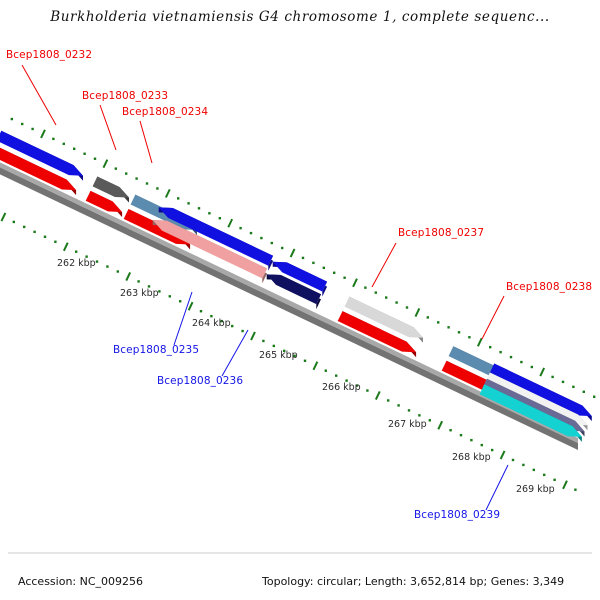 This screenshot has width=600, height=600. Describe the element at coordinates (441, 233) in the screenshot. I see `gene-label-Bcep1808_0237: Bcep1808_0237` at that location.